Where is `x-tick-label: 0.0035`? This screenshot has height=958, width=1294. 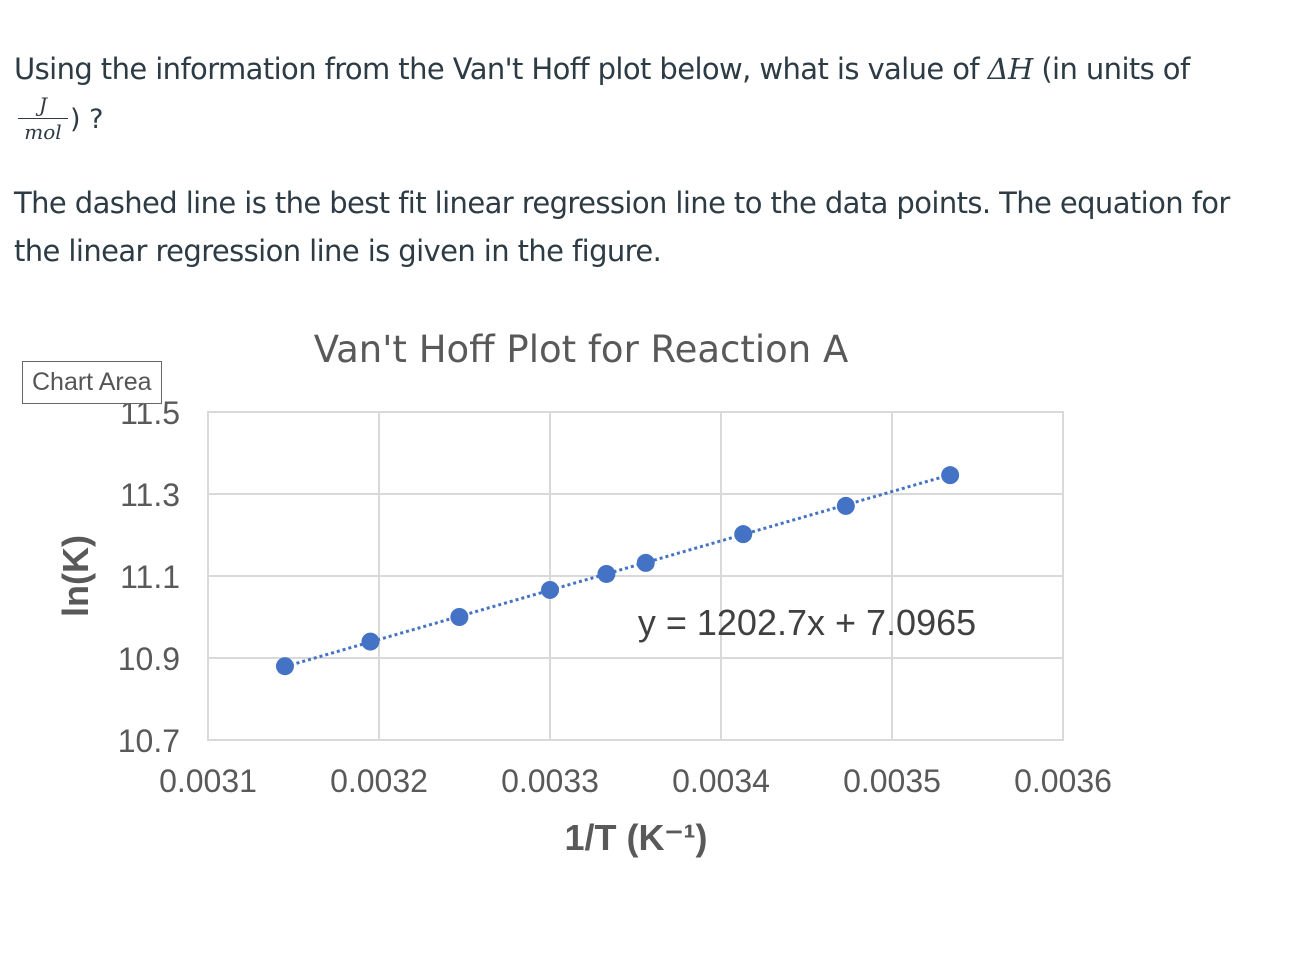 x-tick-label: 0.0035 is located at coordinates (892, 781).